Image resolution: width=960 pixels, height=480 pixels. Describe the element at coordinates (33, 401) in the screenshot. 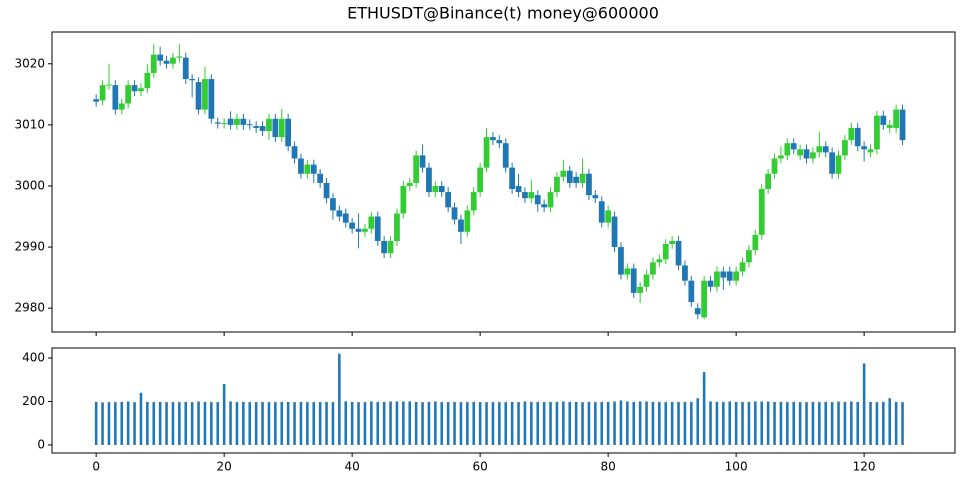

I see `y-tick-label: 200` at that location.